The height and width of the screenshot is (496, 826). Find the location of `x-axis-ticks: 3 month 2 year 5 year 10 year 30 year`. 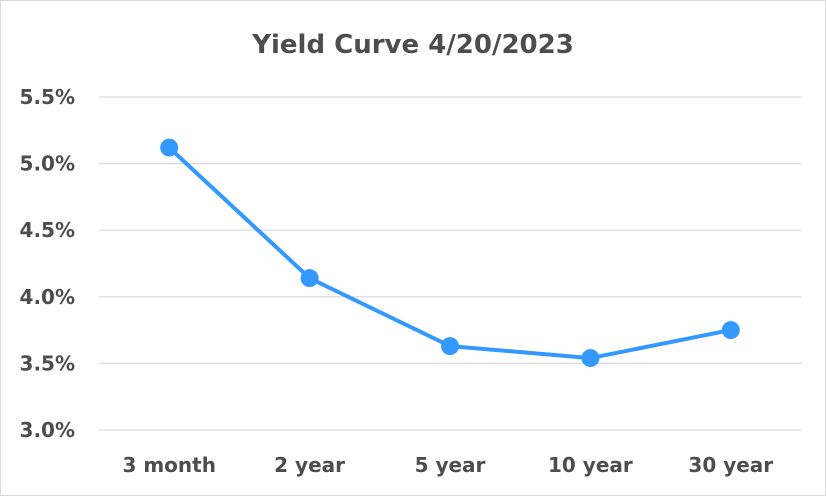

x-axis-ticks: 3 month 2 year 5 year 10 year 30 year is located at coordinates (447, 465).